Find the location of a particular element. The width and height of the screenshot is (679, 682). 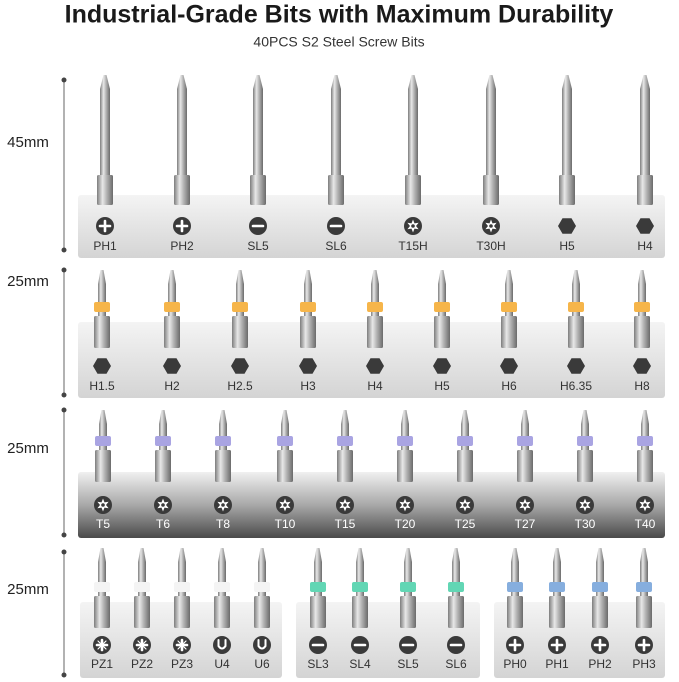

bit-label: SL3 is located at coordinates (318, 664).